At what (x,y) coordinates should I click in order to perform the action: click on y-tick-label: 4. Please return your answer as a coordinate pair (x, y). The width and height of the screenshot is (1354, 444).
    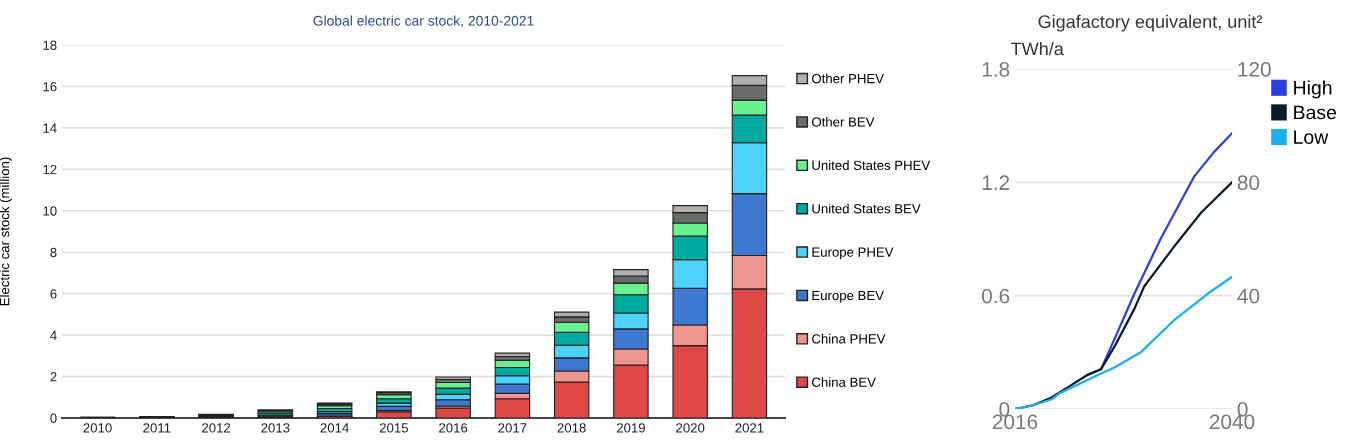
    Looking at the image, I should click on (53, 335).